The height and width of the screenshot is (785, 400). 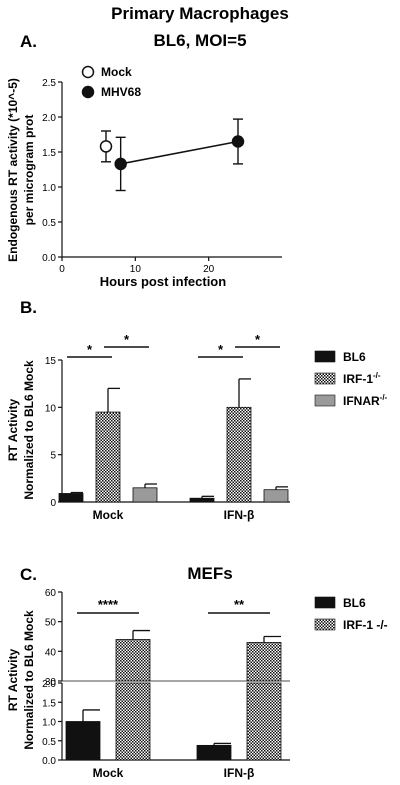 What do you see at coordinates (106, 146) in the screenshot?
I see `panel-a-point-mock` at bounding box center [106, 146].